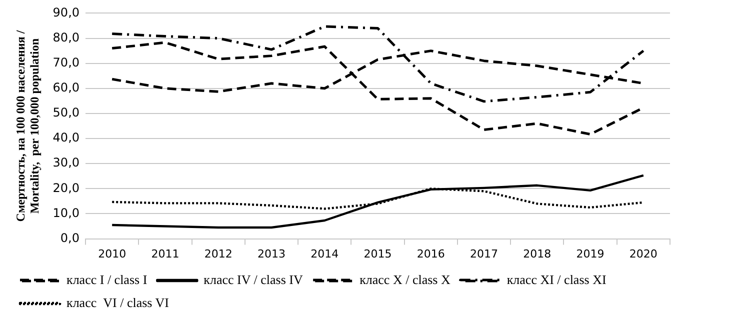  What do you see at coordinates (66, 87) in the screenshot?
I see `y-tick-label: 60,0` at bounding box center [66, 87].